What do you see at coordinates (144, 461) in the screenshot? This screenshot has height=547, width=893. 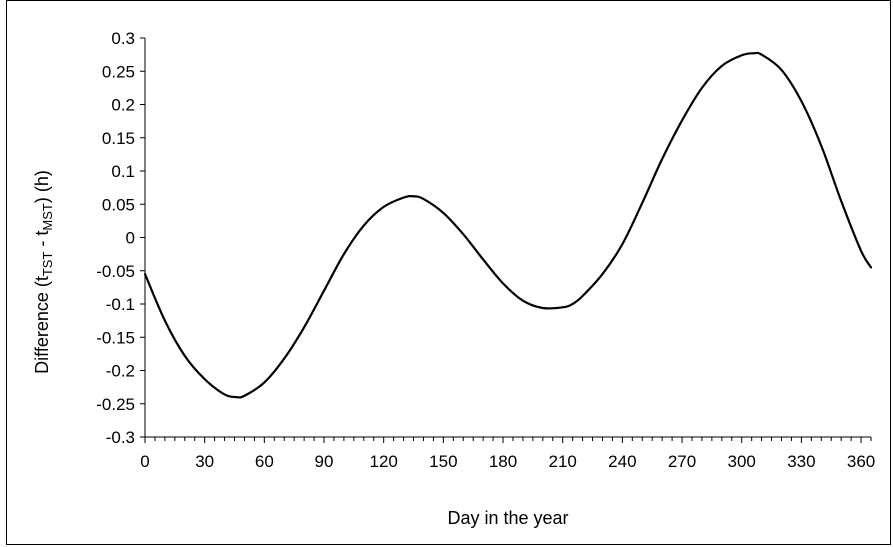 I see `x-tick-label: 0` at bounding box center [144, 461].